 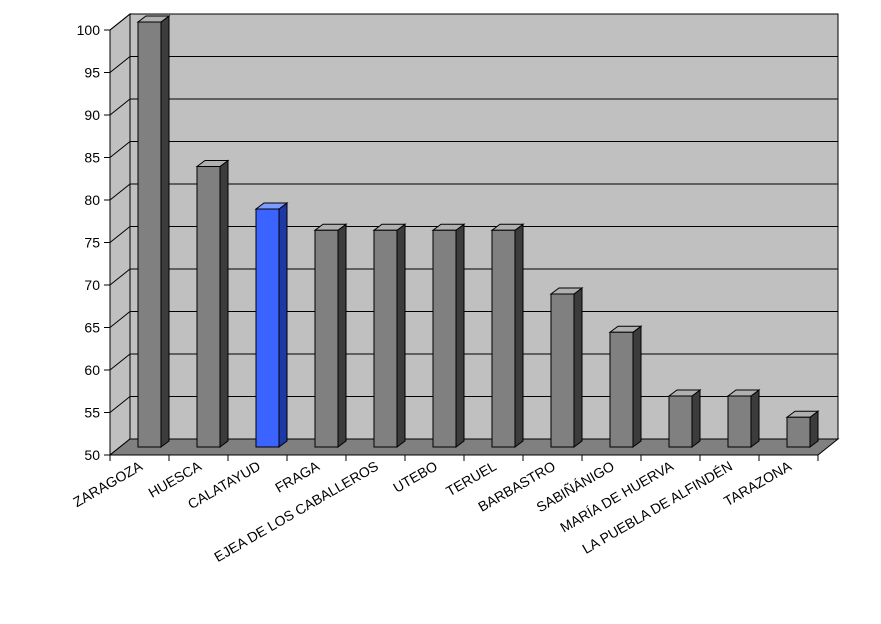 I want to click on y-tick-label: 90, so click(x=92, y=115).